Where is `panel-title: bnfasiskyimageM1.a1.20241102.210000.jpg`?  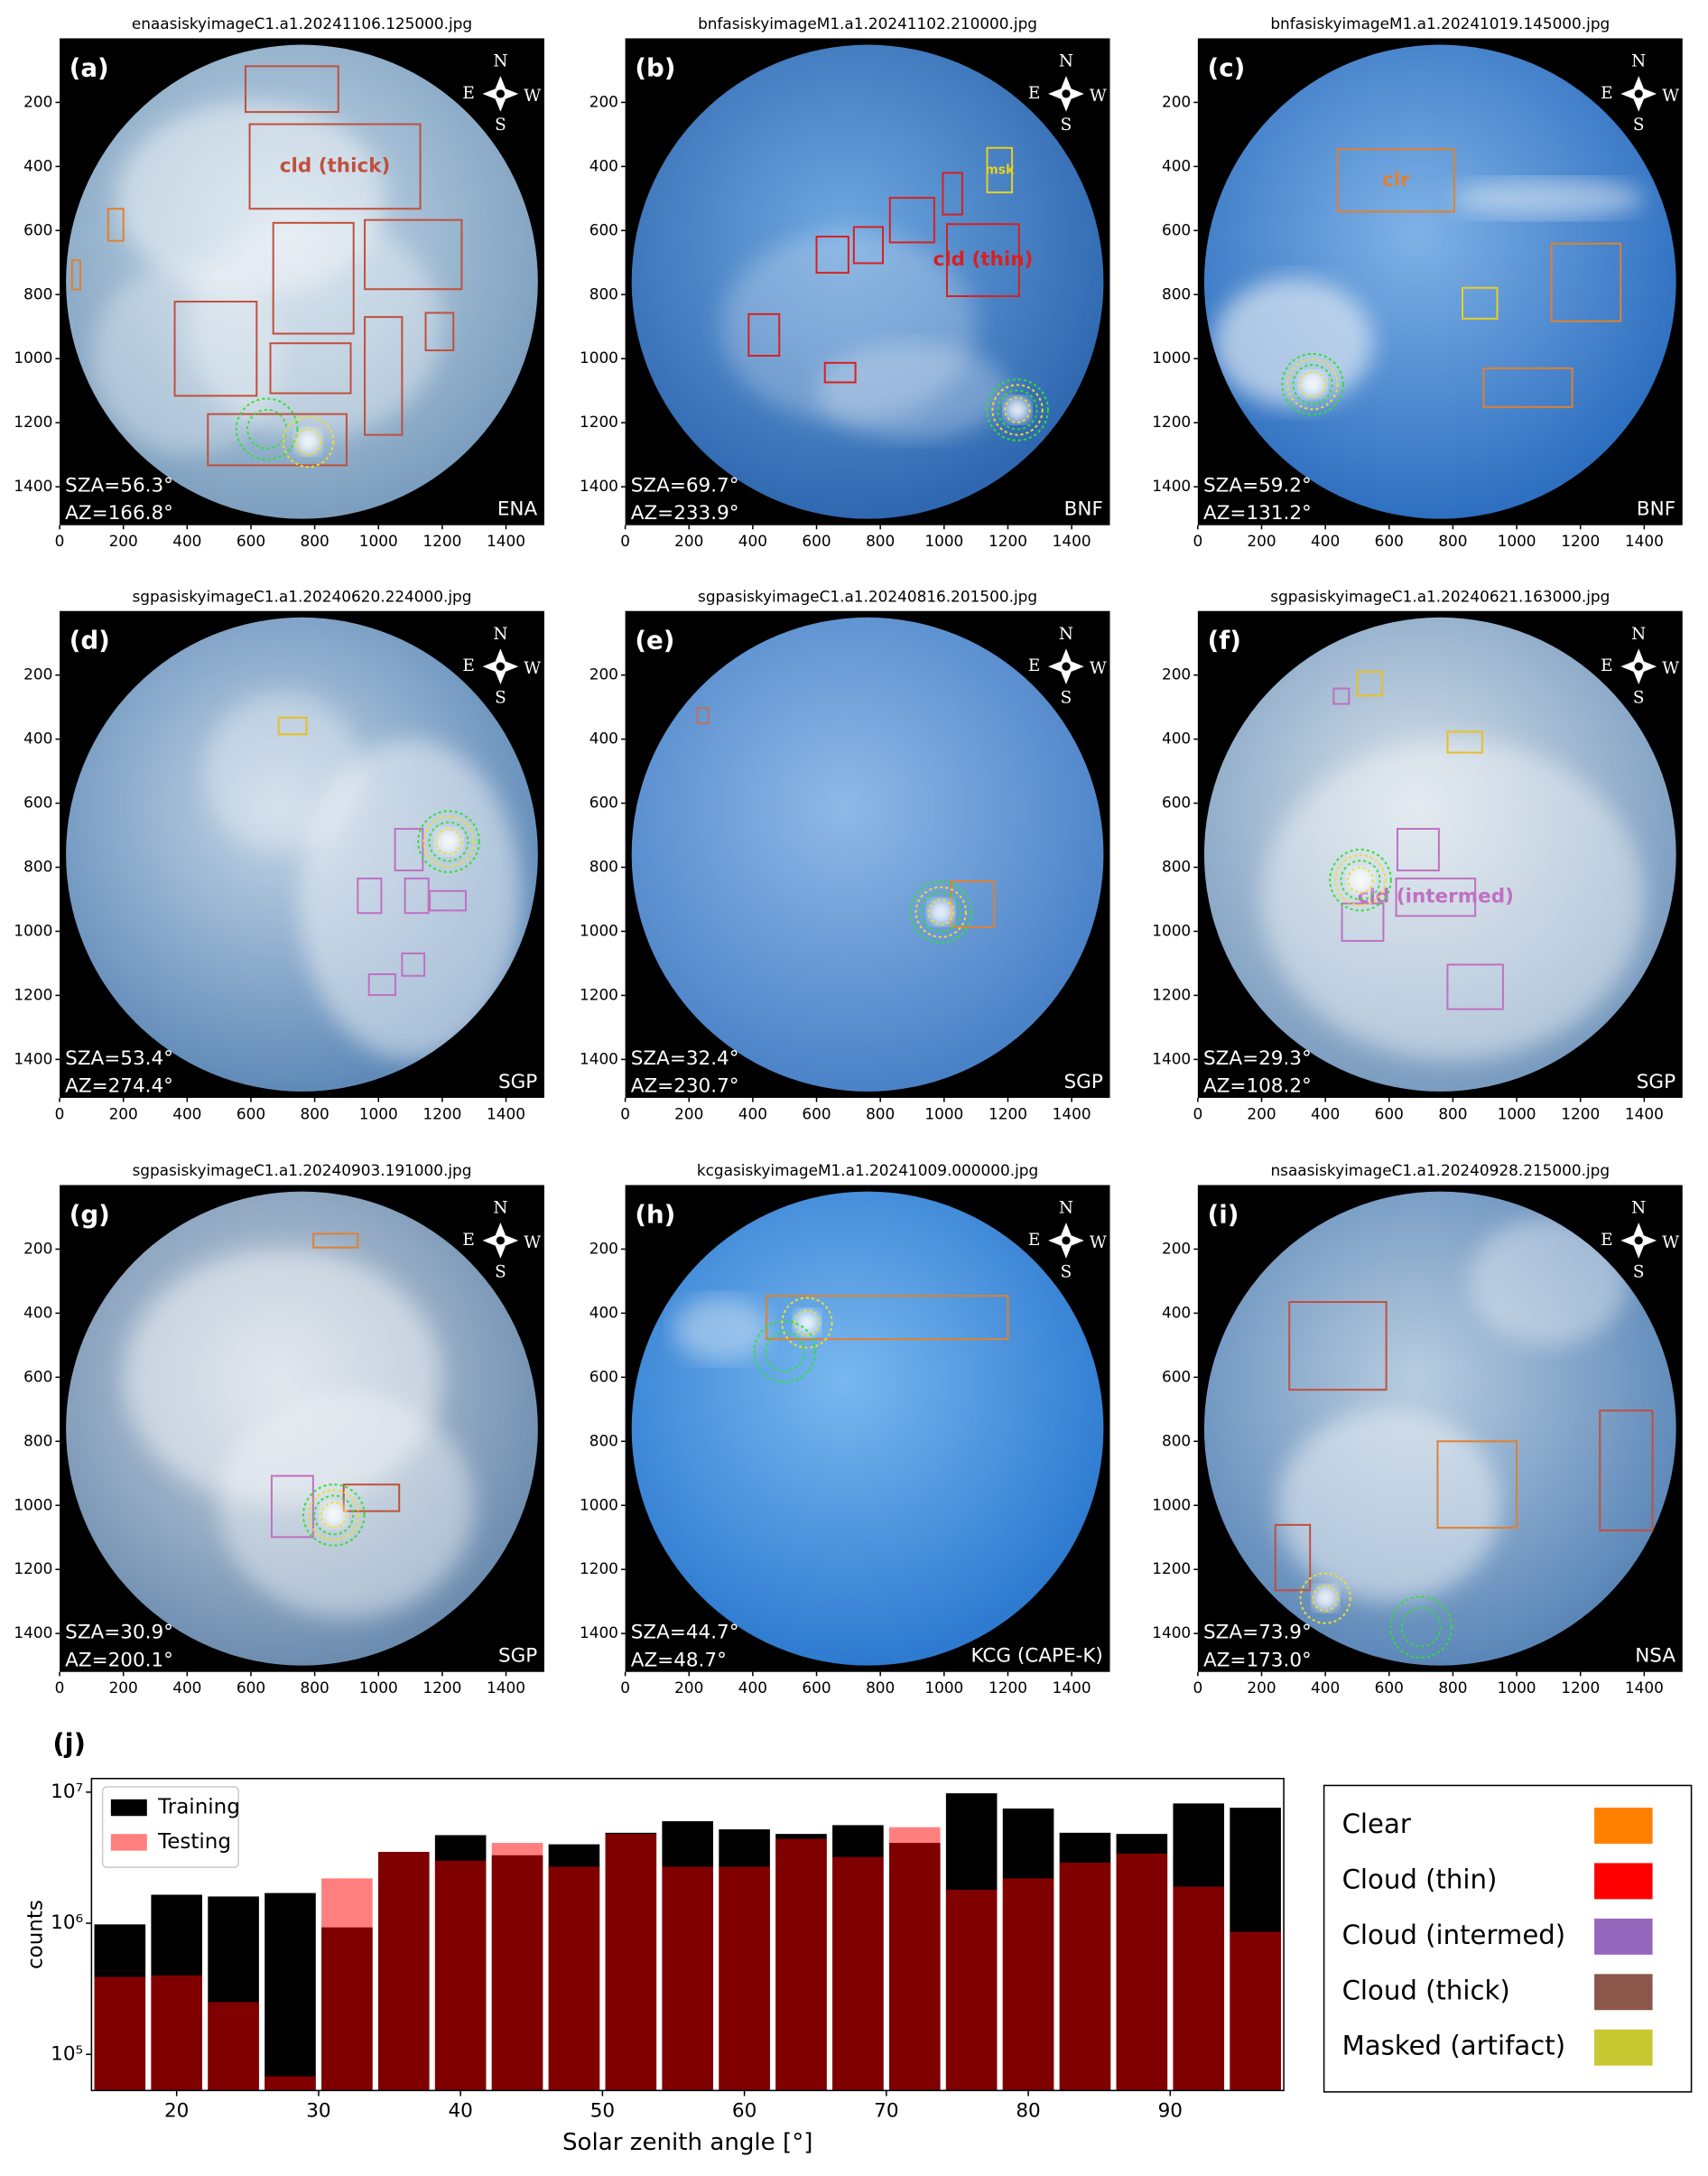 panel-title: bnfasiskyimageM1.a1.20241102.210000.jpg is located at coordinates (867, 23).